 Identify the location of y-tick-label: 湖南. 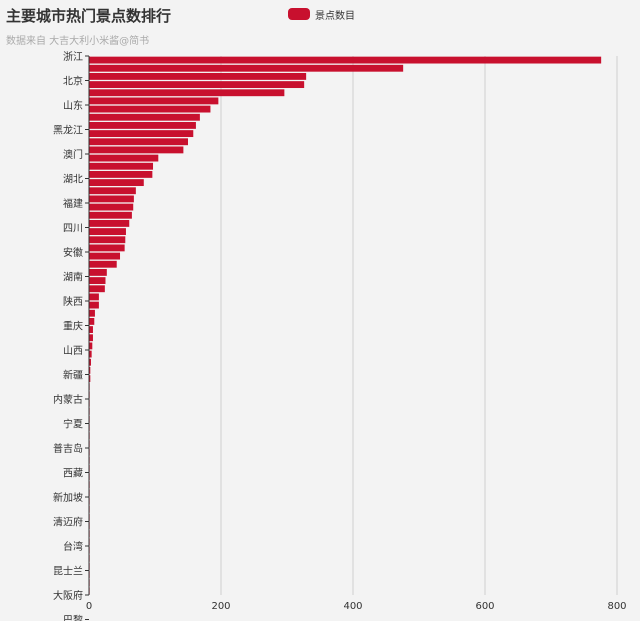
(73, 277).